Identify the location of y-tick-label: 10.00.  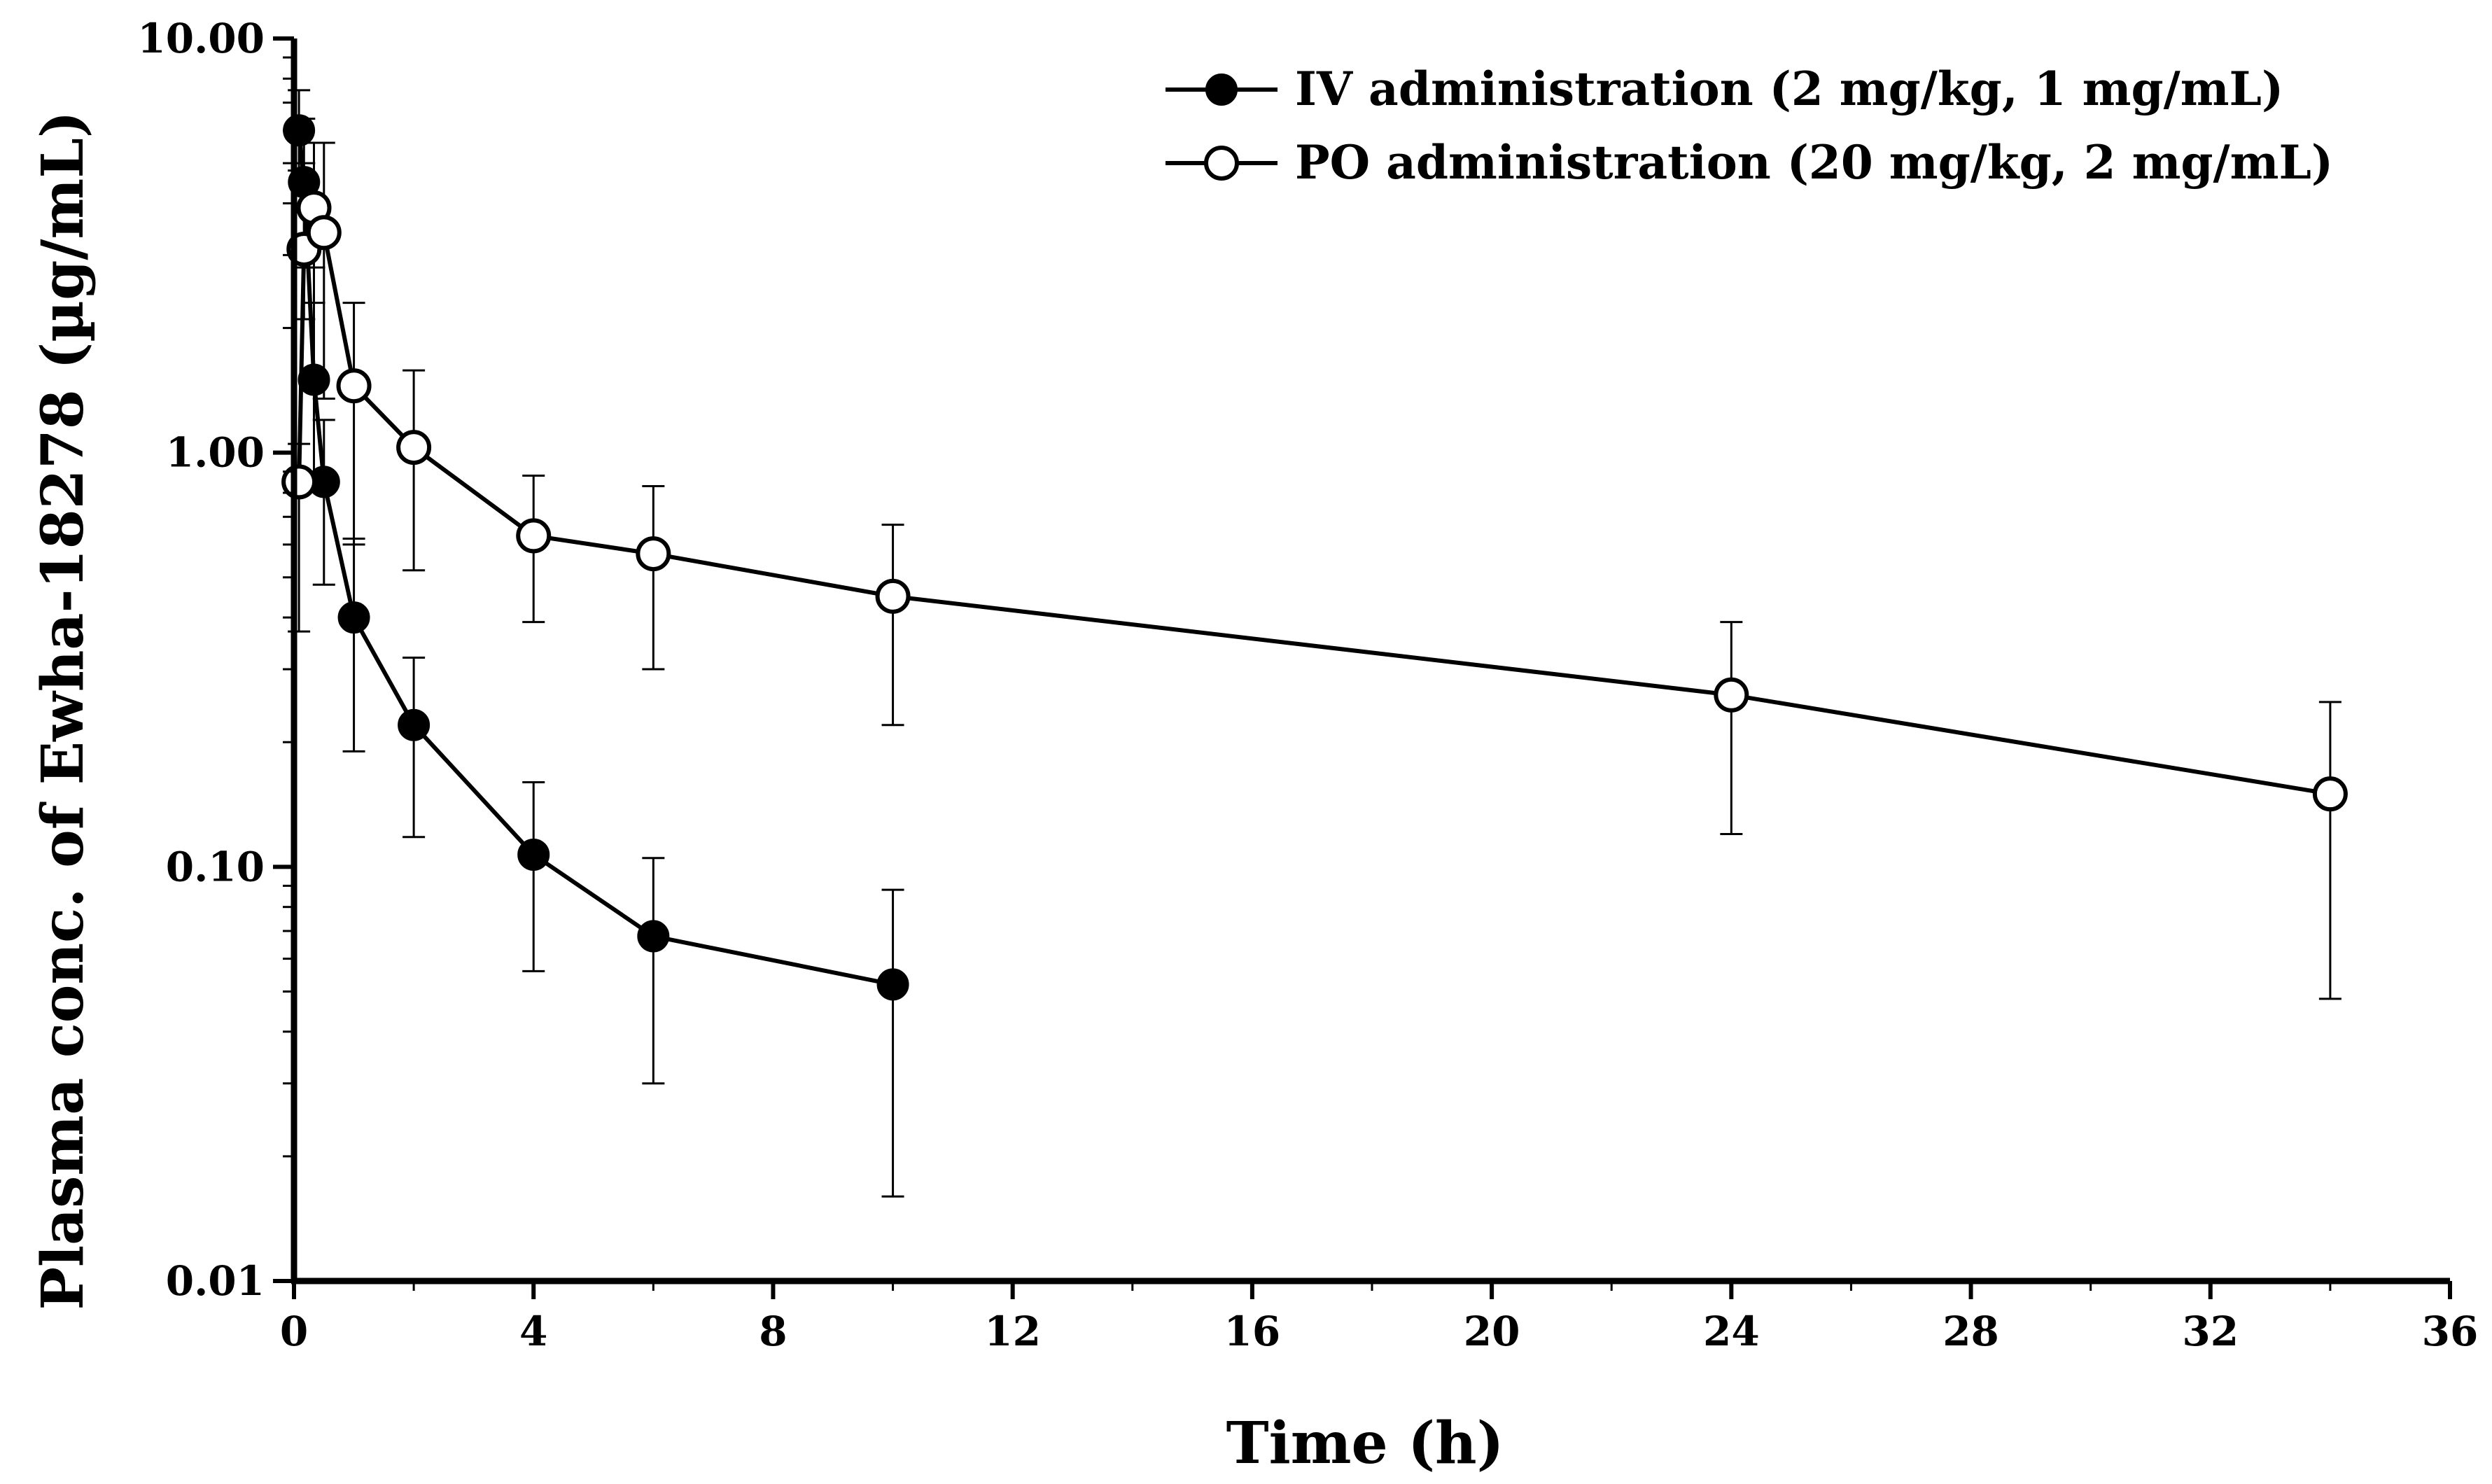
(201, 38).